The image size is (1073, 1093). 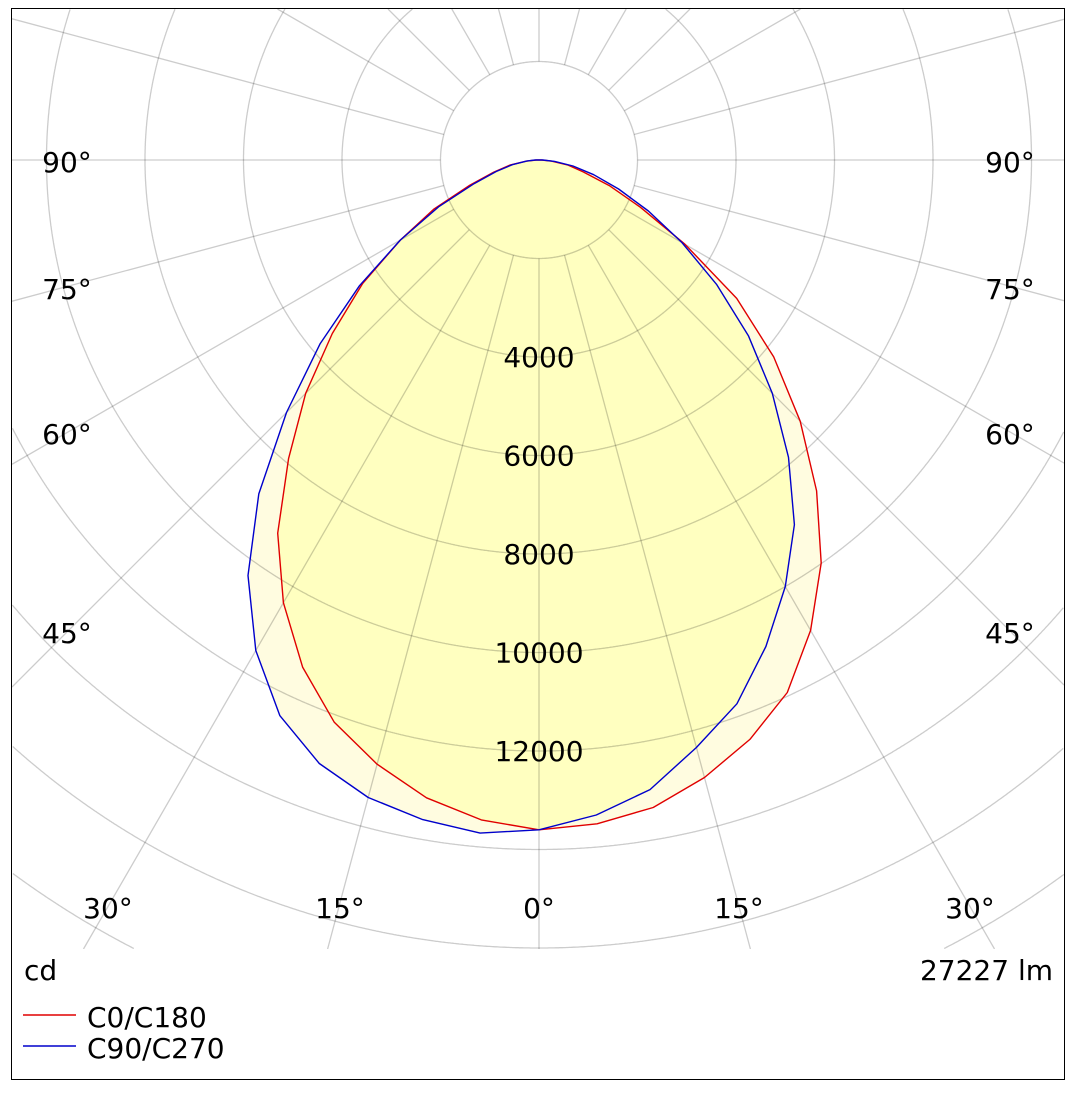 I want to click on radial-label-4000: 4000, so click(x=538, y=357).